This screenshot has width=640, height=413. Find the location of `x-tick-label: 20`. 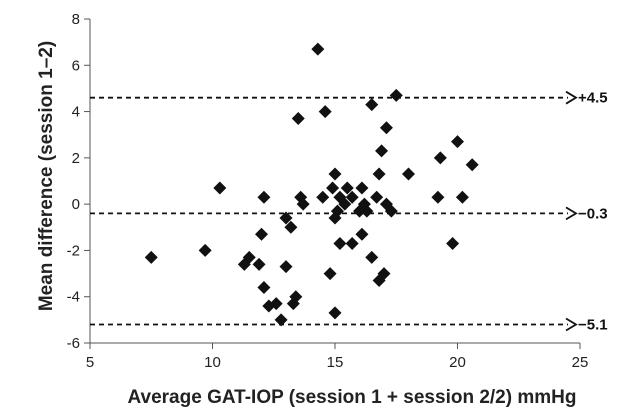

x-tick-label: 20 is located at coordinates (457, 362).